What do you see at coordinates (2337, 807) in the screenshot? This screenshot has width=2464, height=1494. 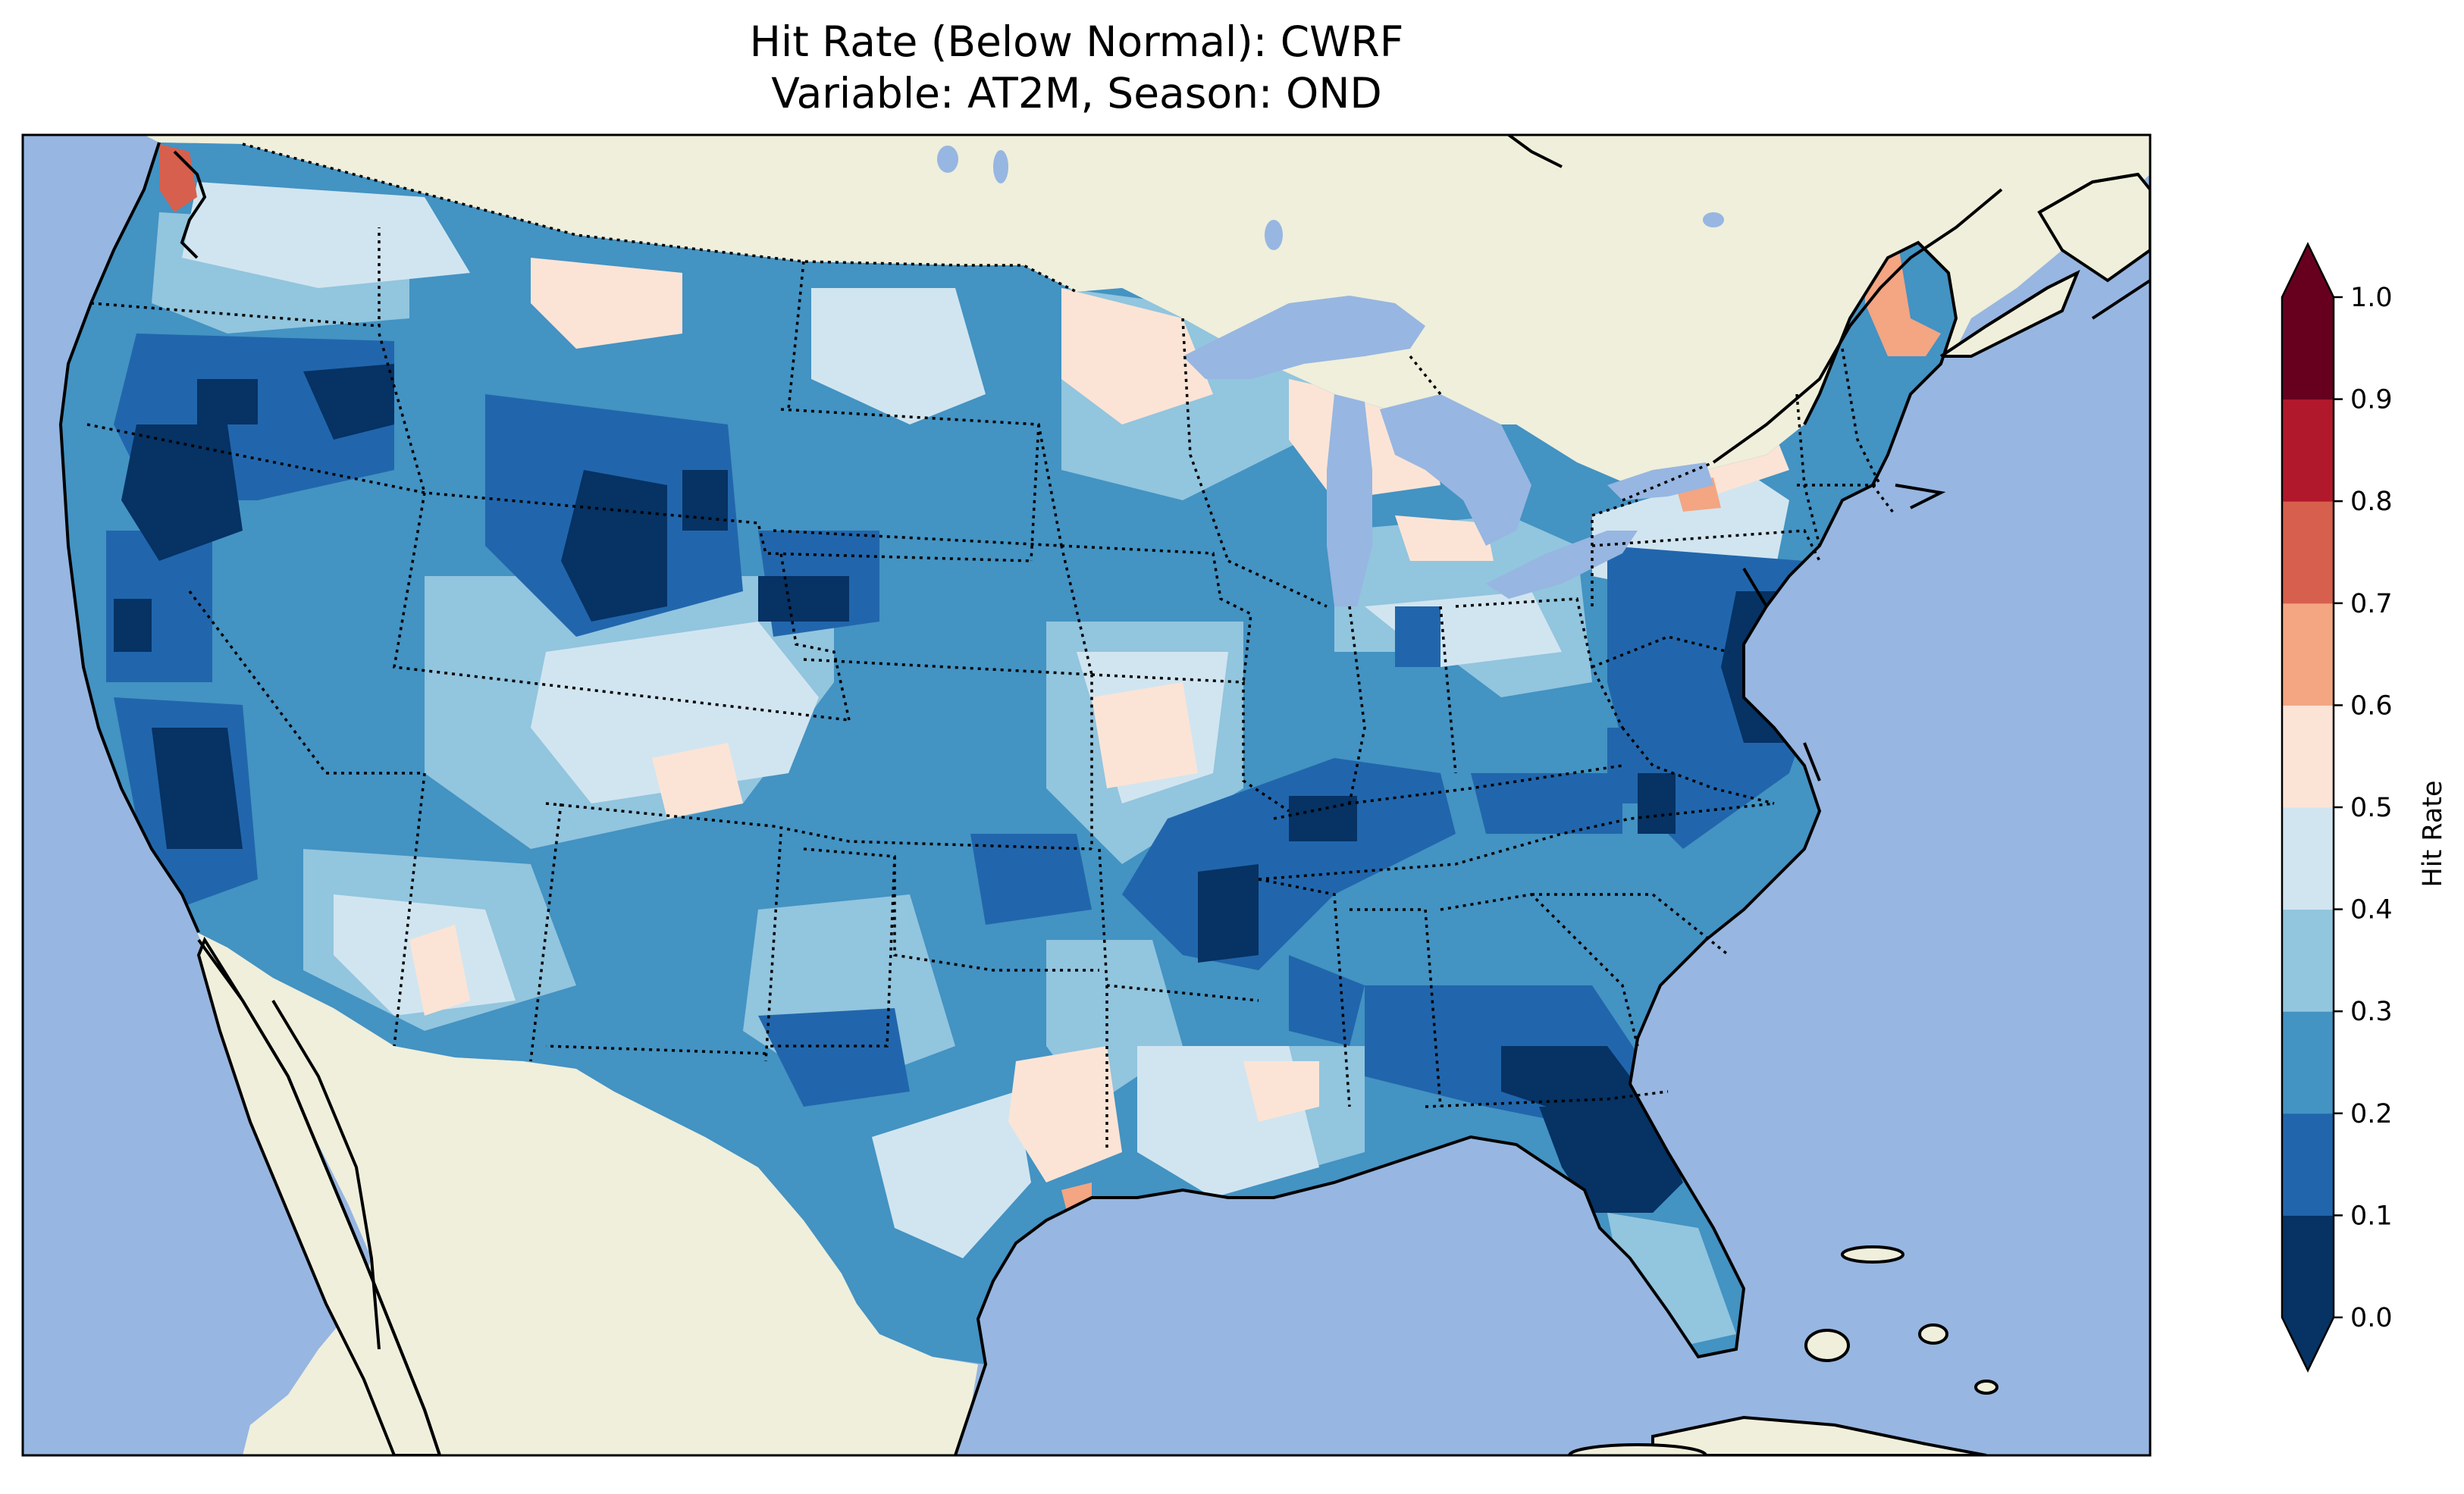 I see `colorbar: 0.0 0.1 0.2 0.3 0.4 0.5 0.6 0.7 0.8 0.9 1.0` at bounding box center [2337, 807].